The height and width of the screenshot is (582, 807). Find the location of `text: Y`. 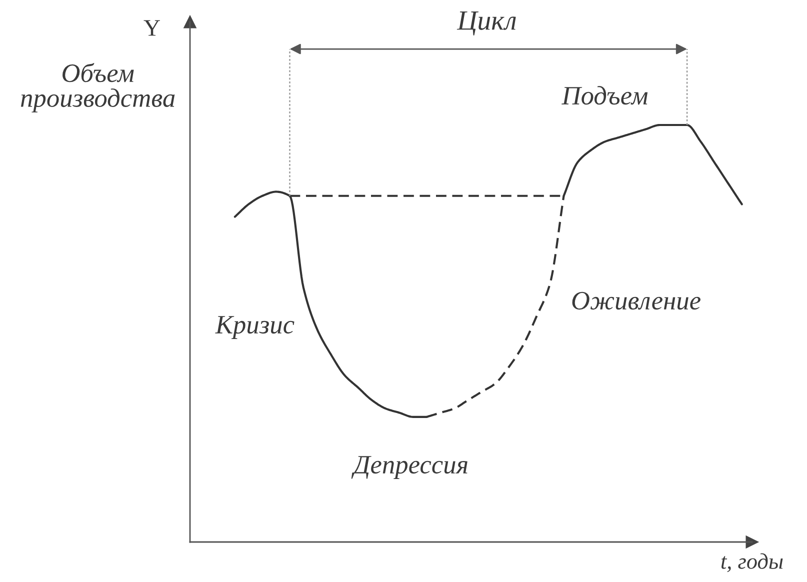

text: Y is located at coordinates (152, 28).